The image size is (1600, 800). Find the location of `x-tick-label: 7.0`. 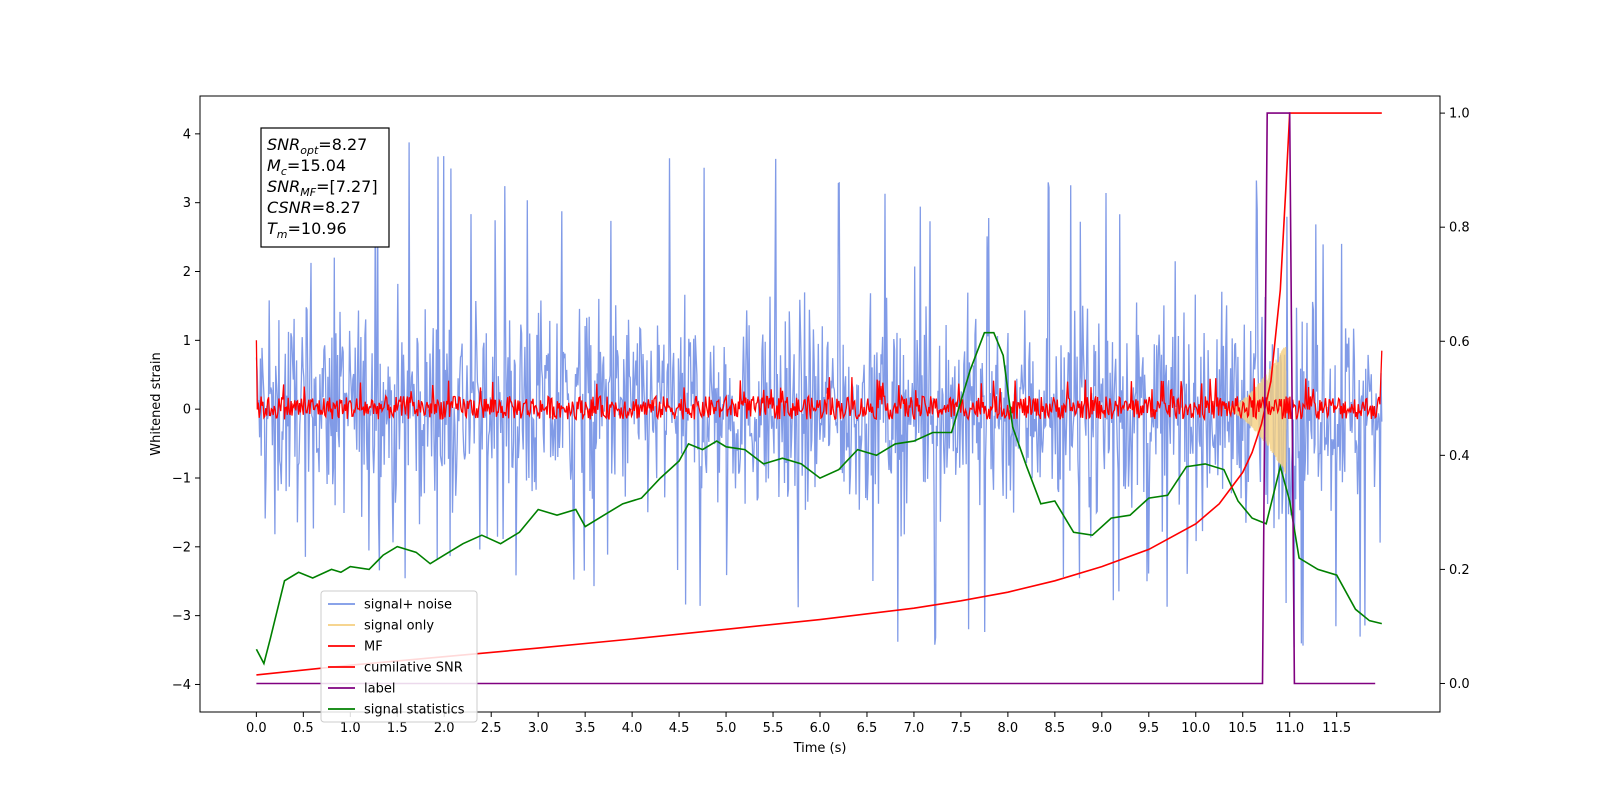

x-tick-label: 7.0 is located at coordinates (914, 728).